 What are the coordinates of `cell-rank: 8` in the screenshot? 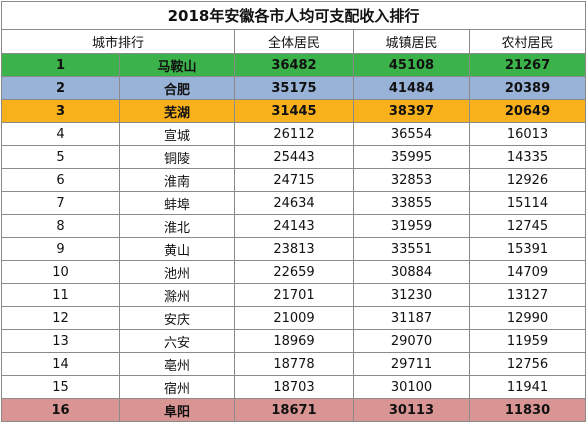 It's located at (60, 226).